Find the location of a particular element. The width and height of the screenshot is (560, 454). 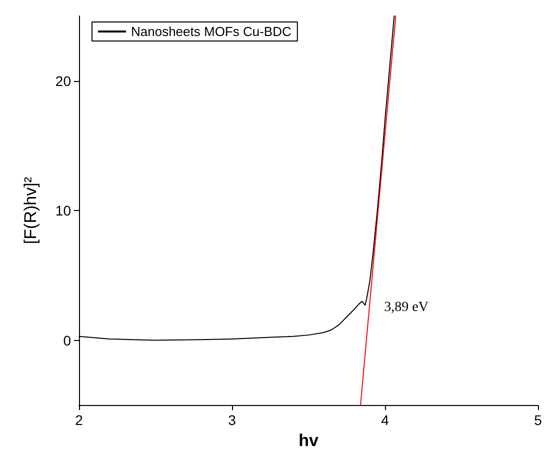

x-tick-label: 4 is located at coordinates (385, 420).